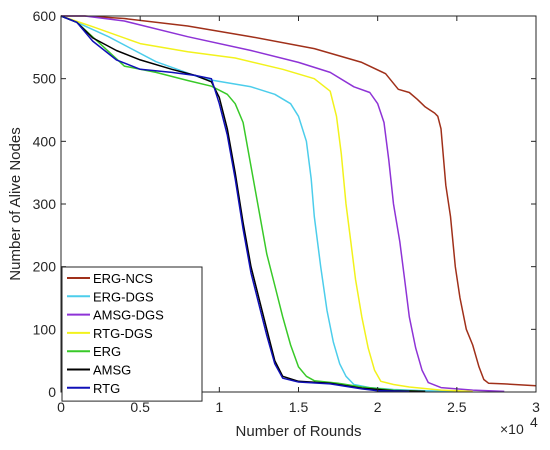 The width and height of the screenshot is (550, 450). What do you see at coordinates (299, 407) in the screenshot?
I see `x-tick-label: 1.5` at bounding box center [299, 407].